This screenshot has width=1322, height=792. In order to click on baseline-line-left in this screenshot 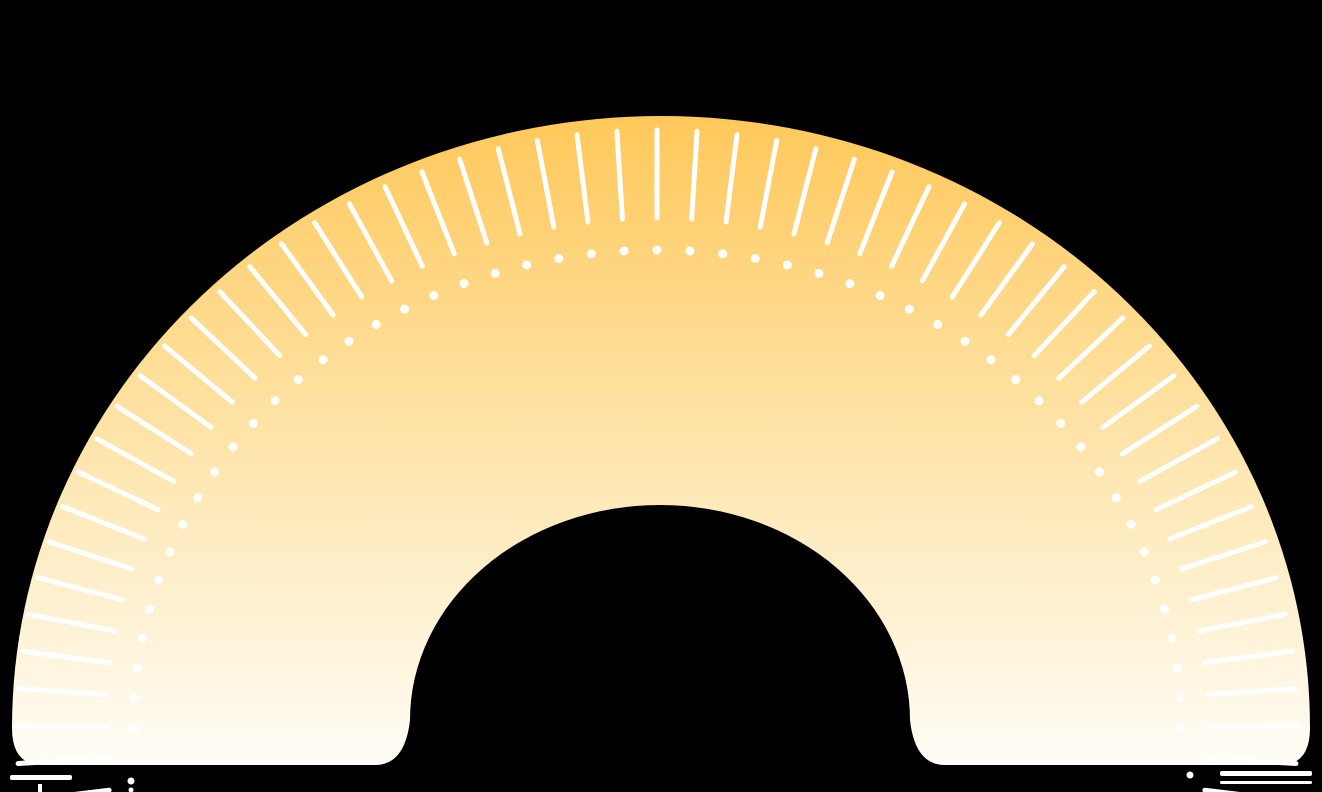, I will do `click(41, 777)`.